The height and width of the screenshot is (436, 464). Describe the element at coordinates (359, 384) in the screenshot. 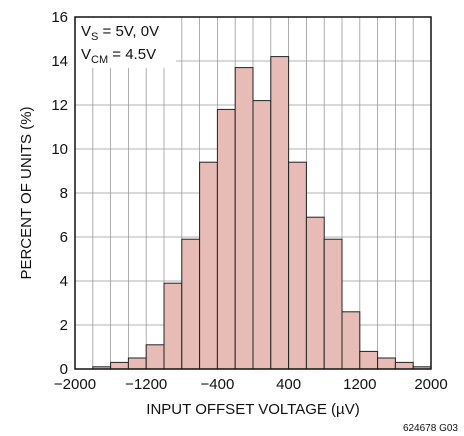

I see `x-tick-label: 1200` at that location.